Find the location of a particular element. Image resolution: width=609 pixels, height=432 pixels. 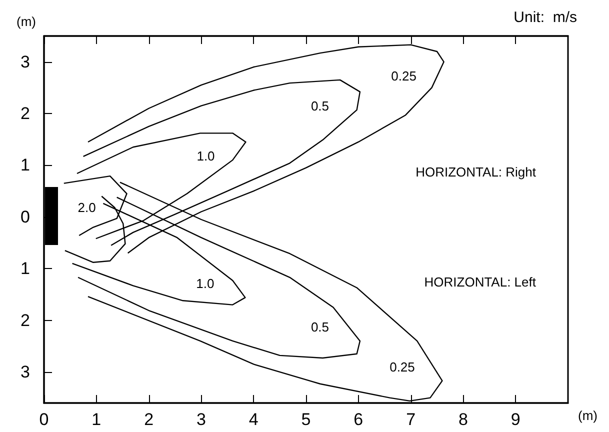

text: Unit: m/s is located at coordinates (546, 17).